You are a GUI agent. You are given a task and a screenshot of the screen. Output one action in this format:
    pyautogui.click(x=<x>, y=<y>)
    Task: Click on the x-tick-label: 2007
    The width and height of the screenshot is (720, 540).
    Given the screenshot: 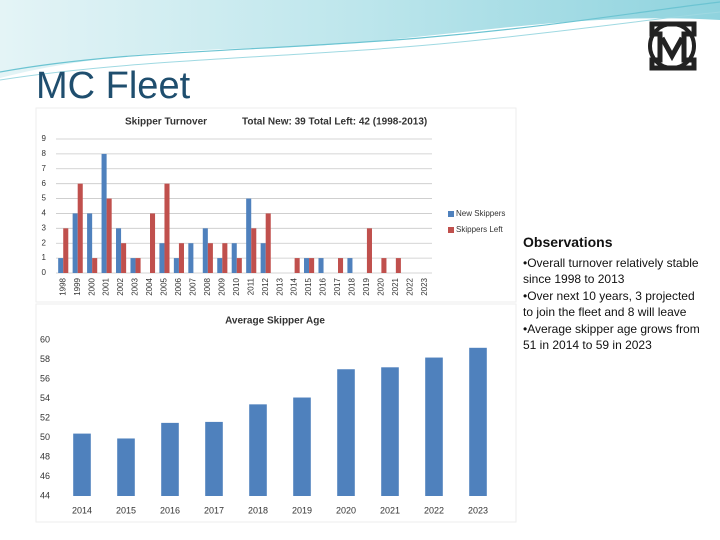 What is the action you would take?
    pyautogui.click(x=192, y=286)
    